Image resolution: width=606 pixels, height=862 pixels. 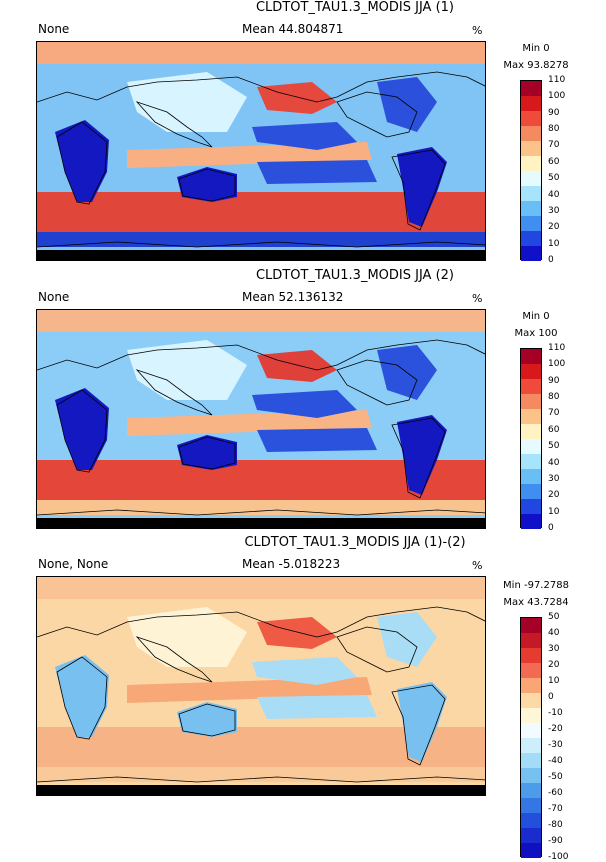 What do you see at coordinates (554, 665) in the screenshot?
I see `colorbar-tick-label: 20` at bounding box center [554, 665].